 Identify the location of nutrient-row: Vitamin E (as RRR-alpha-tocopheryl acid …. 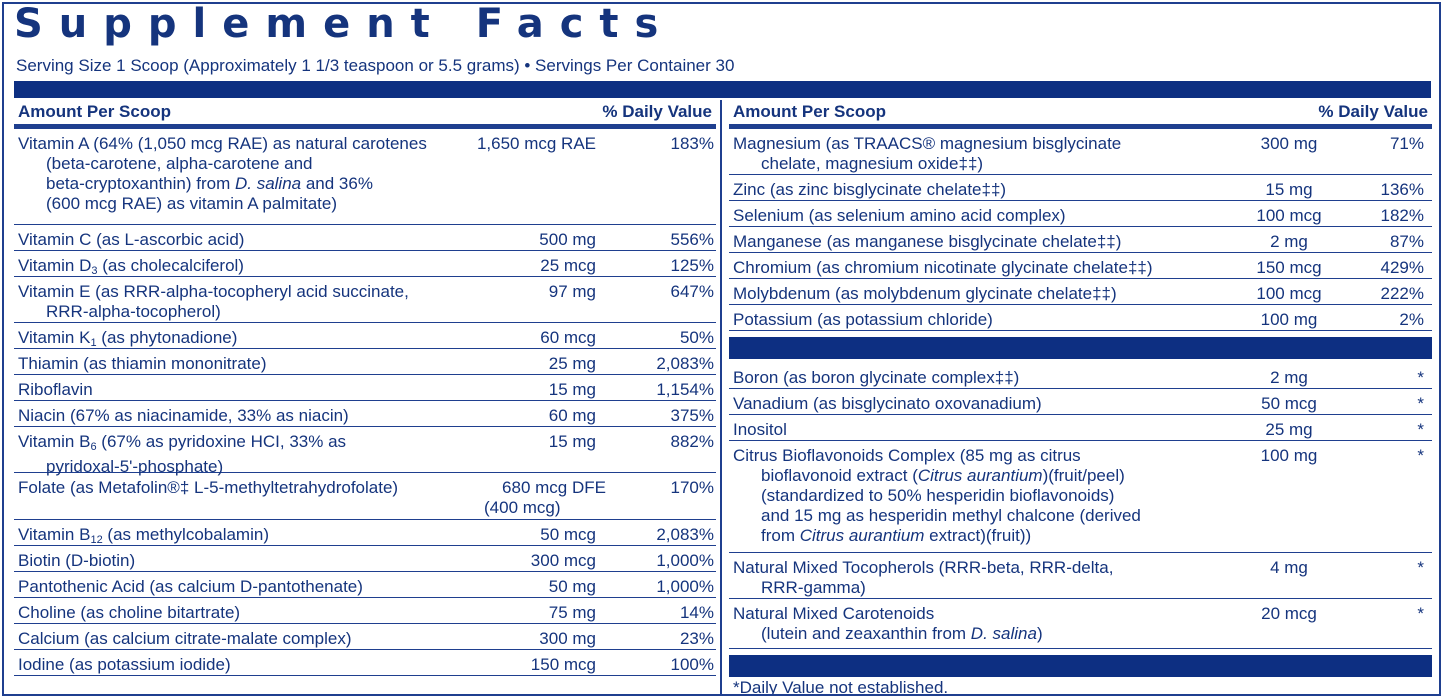
(365, 300).